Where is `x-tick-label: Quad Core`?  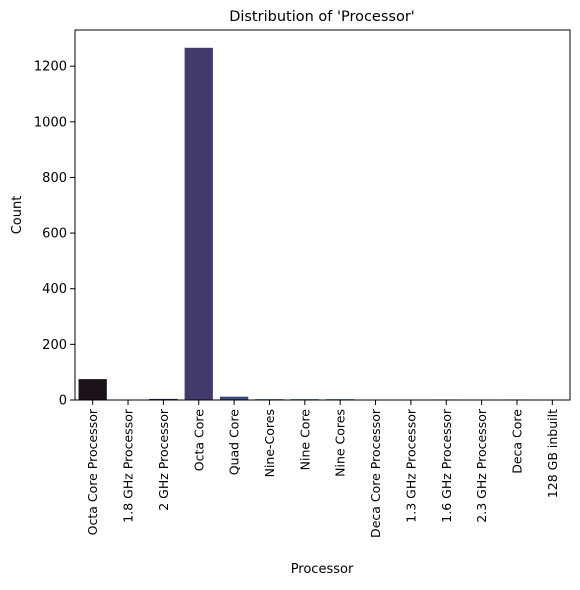
x-tick-label: Quad Core is located at coordinates (234, 442).